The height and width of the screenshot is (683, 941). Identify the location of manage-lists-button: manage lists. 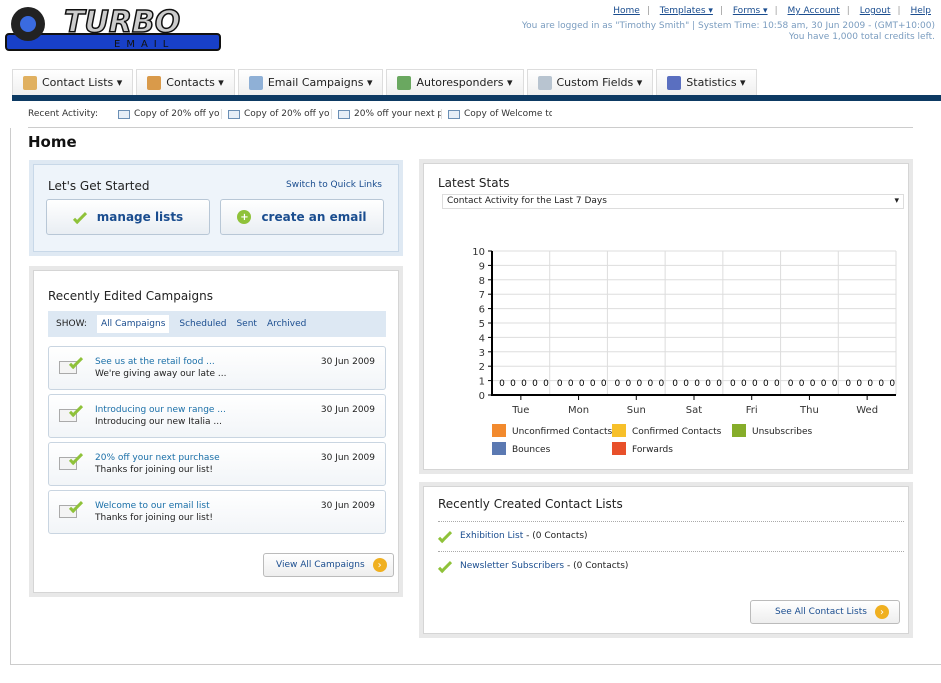
(128, 217).